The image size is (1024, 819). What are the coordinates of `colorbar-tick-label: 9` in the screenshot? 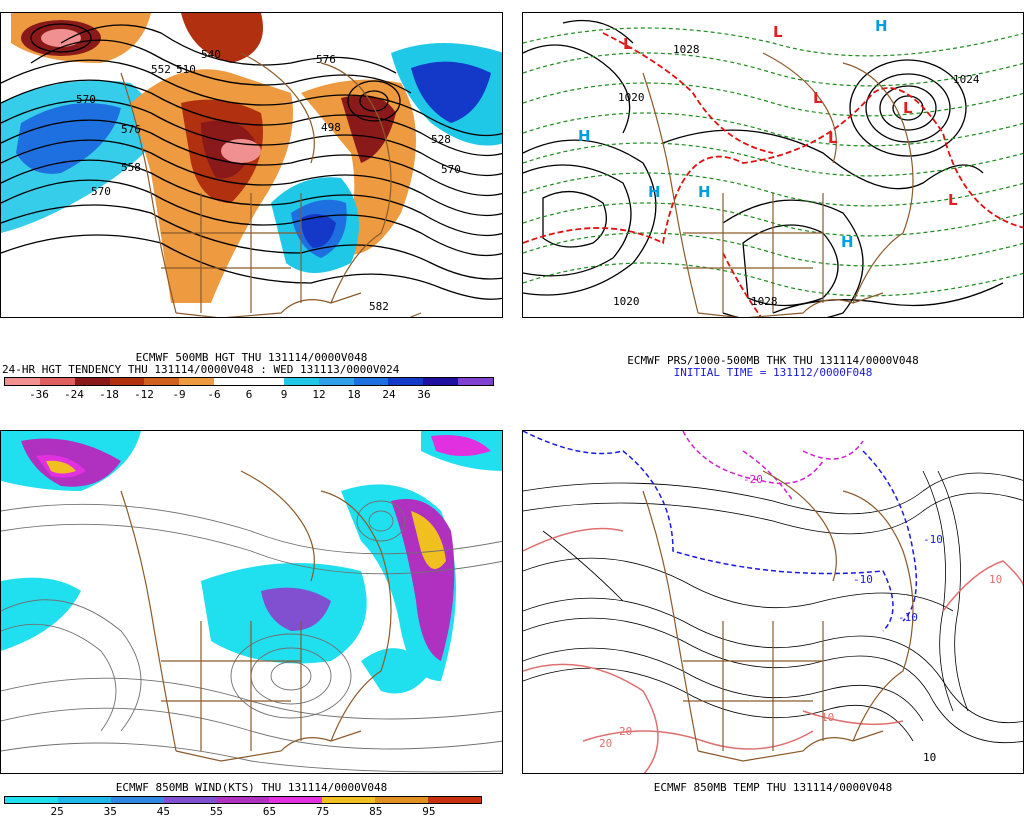 It's located at (284, 394).